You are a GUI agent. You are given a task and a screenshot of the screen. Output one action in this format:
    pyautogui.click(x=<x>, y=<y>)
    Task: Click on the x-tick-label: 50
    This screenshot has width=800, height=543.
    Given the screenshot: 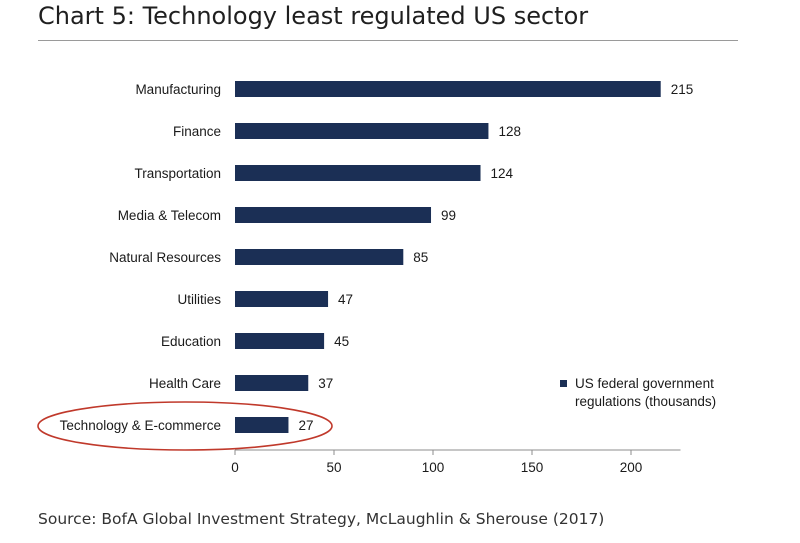 What is the action you would take?
    pyautogui.click(x=333, y=467)
    